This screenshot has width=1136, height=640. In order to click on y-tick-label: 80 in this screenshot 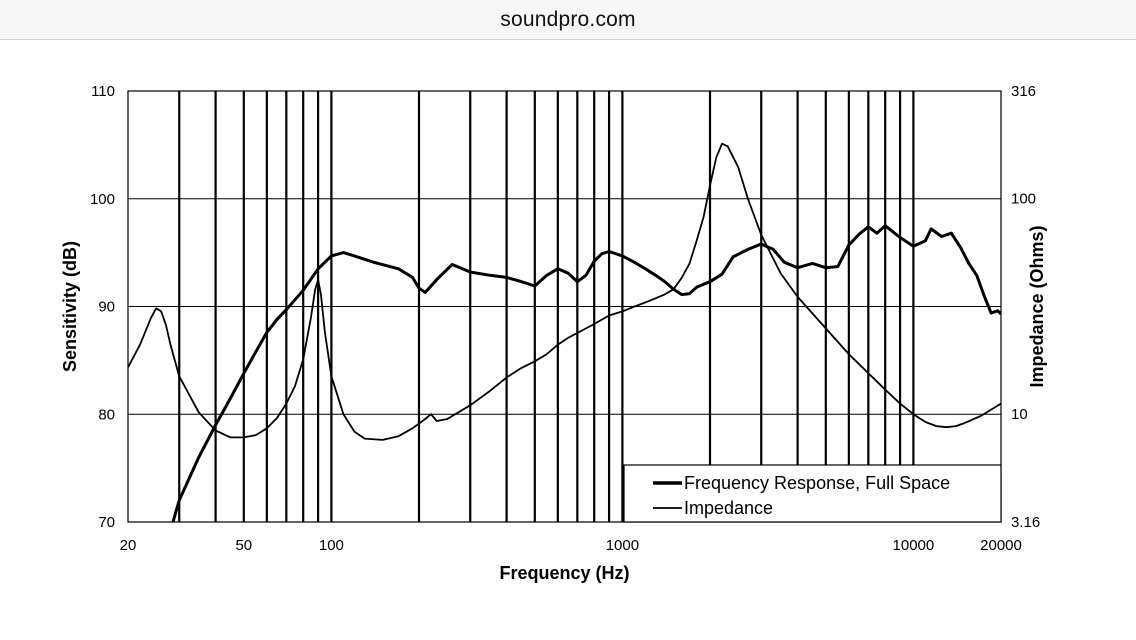, I will do `click(106, 414)`.